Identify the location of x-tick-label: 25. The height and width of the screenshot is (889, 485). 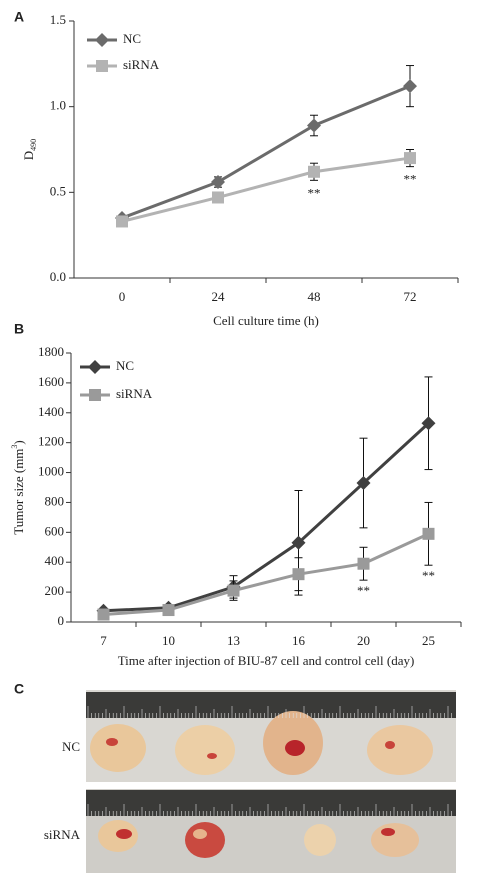
(428, 640).